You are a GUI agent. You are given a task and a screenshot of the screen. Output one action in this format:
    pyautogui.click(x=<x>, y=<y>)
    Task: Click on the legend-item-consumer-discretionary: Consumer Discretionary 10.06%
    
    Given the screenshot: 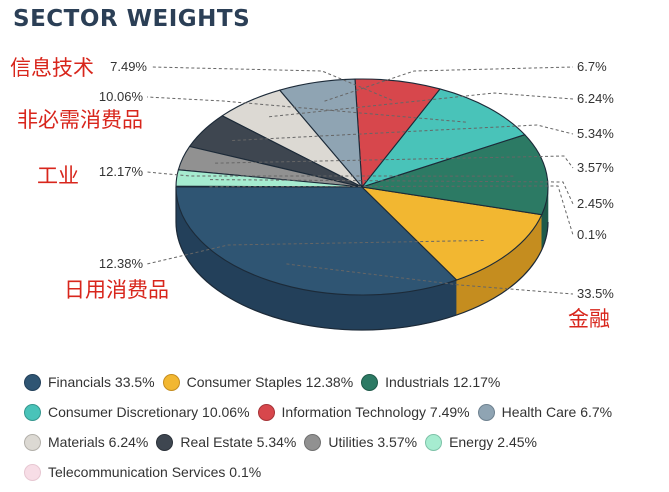 What is the action you would take?
    pyautogui.click(x=137, y=412)
    